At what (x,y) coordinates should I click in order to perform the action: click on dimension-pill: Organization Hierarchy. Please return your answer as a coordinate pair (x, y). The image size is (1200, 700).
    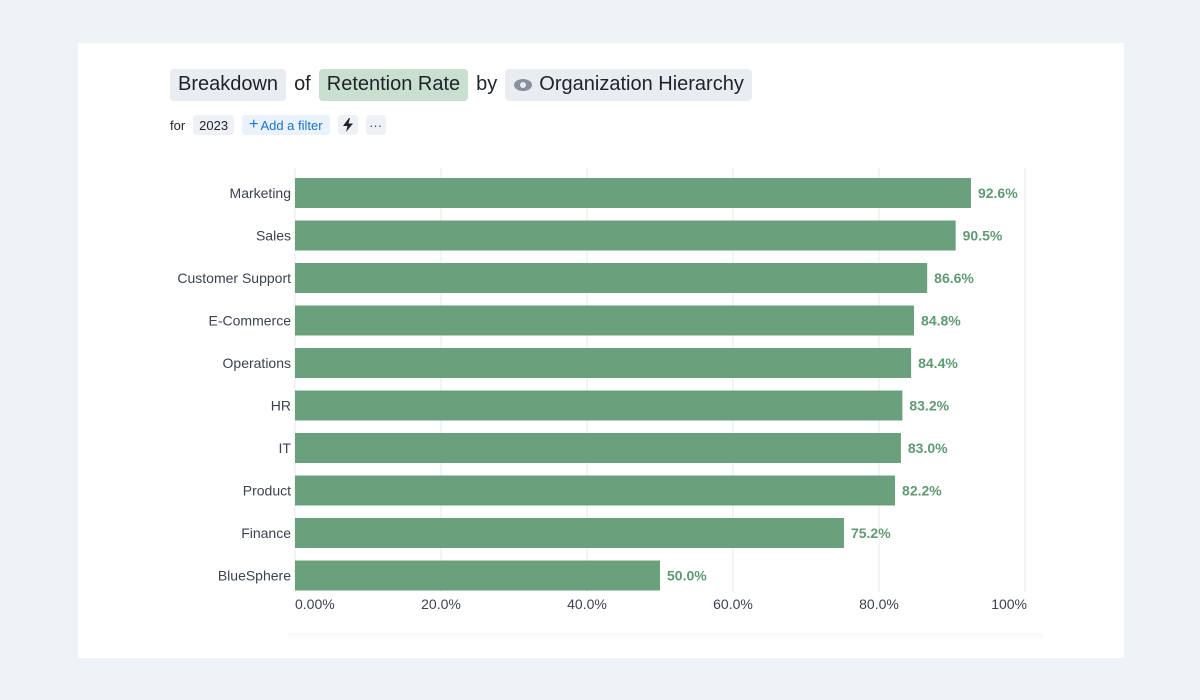
    Looking at the image, I should click on (628, 84).